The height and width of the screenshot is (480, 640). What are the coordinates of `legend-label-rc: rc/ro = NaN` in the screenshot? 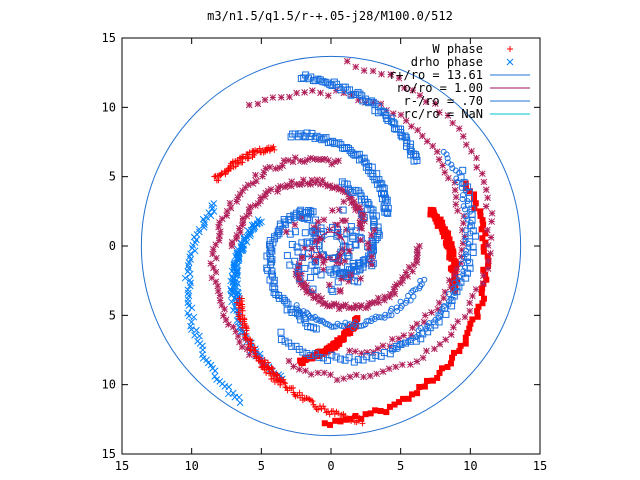 It's located at (443, 114).